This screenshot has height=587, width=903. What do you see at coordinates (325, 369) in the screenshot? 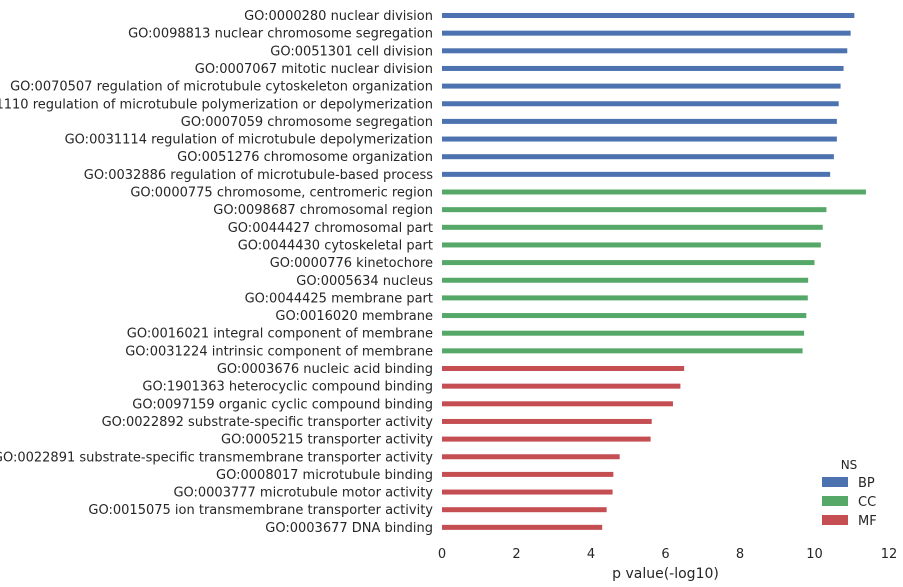
I see `category-label: GO:0003676 nucleic acid binding` at bounding box center [325, 369].